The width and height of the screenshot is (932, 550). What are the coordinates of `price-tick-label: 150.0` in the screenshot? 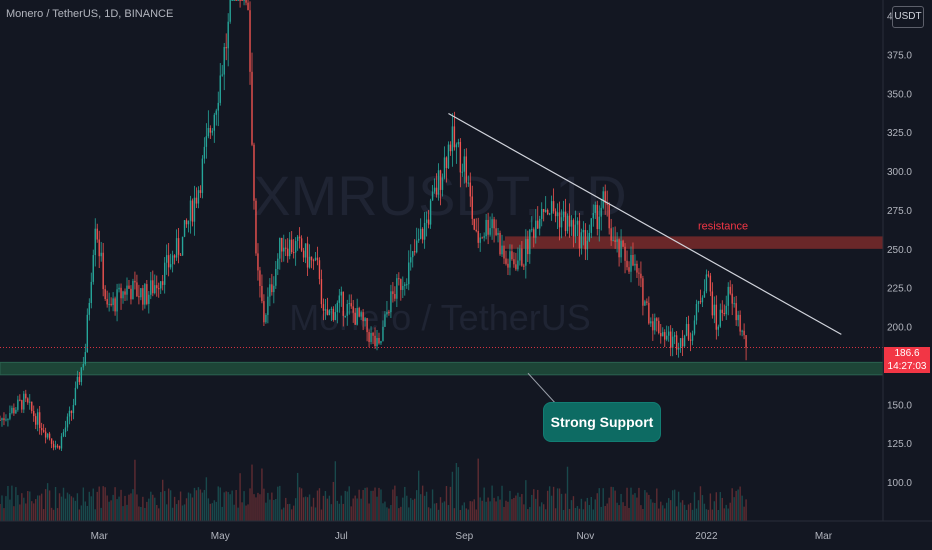 It's located at (899, 405).